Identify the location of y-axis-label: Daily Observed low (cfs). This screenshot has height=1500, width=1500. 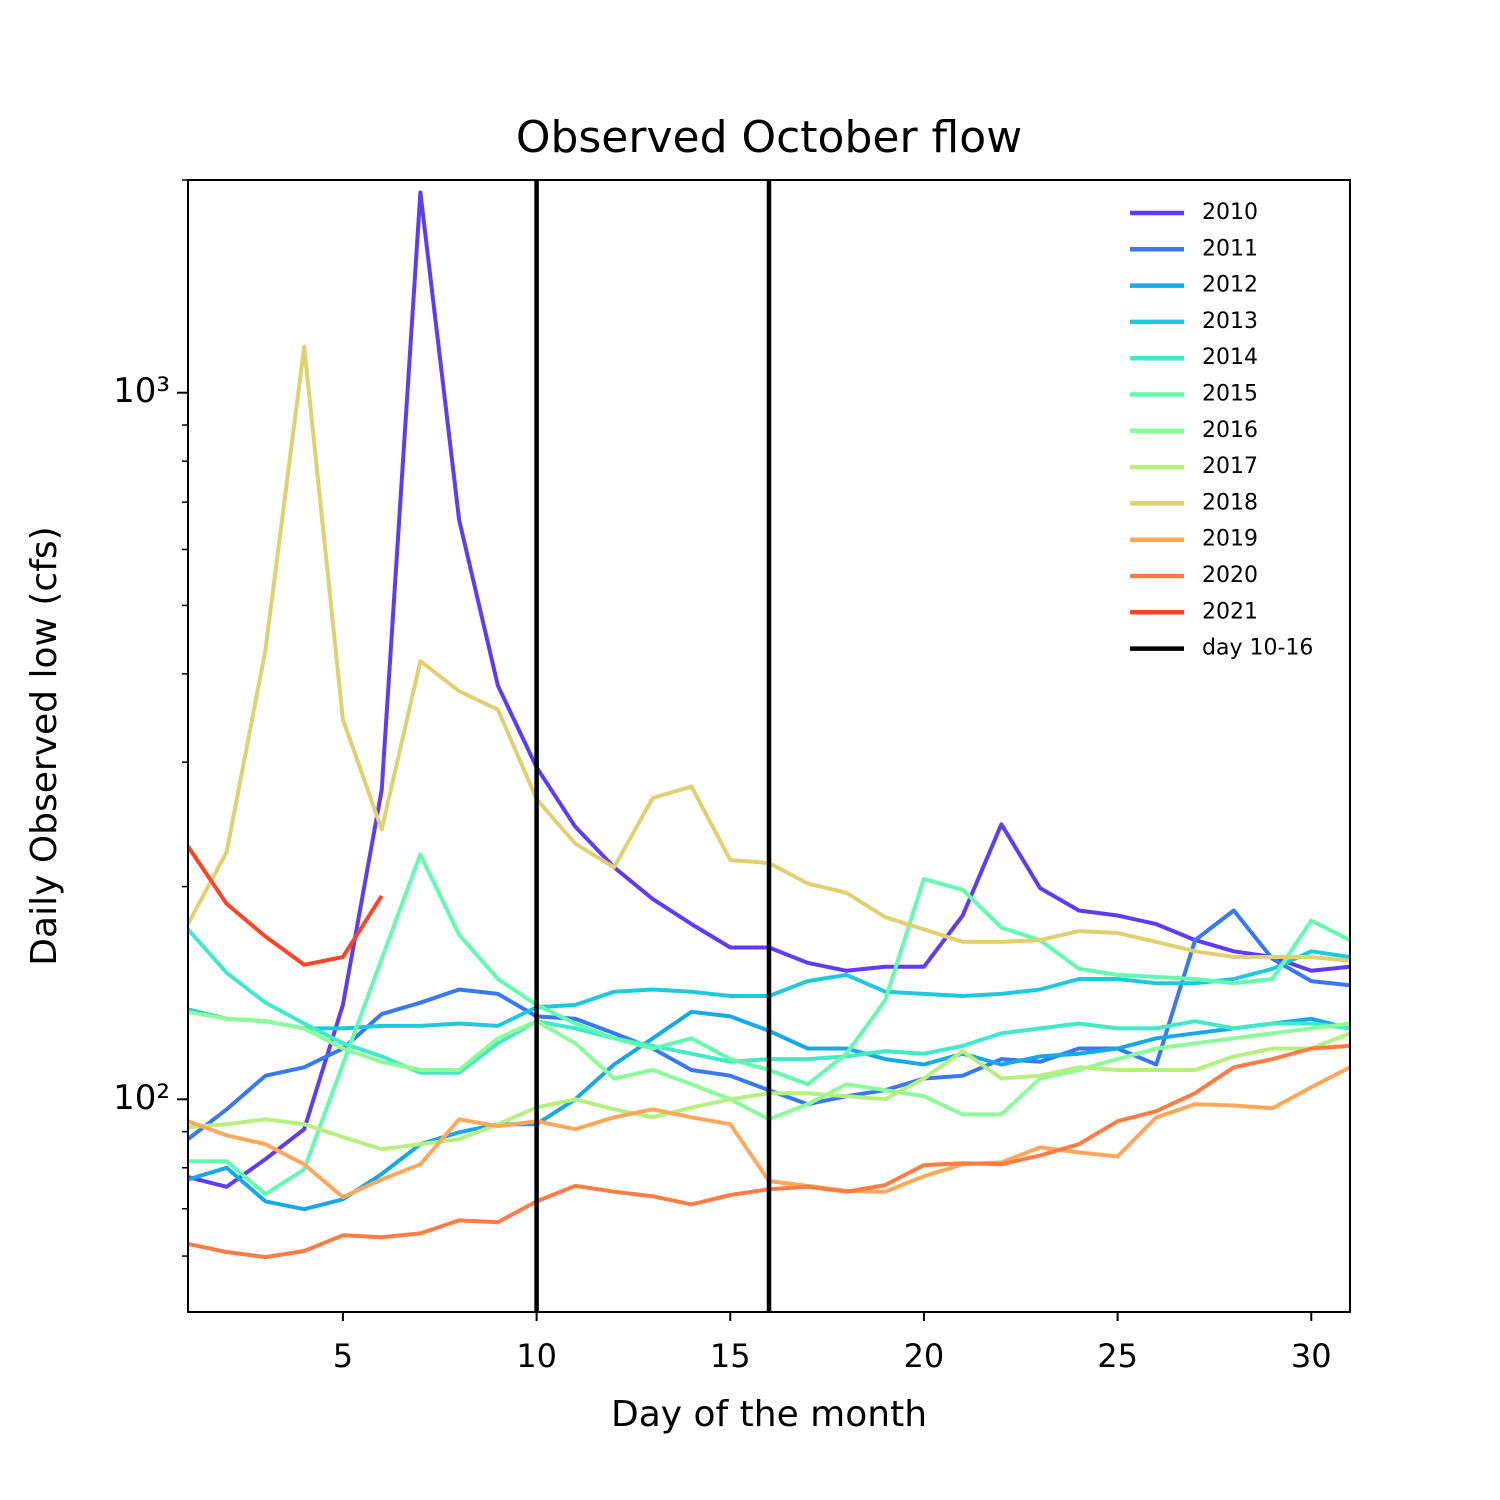
(44, 745).